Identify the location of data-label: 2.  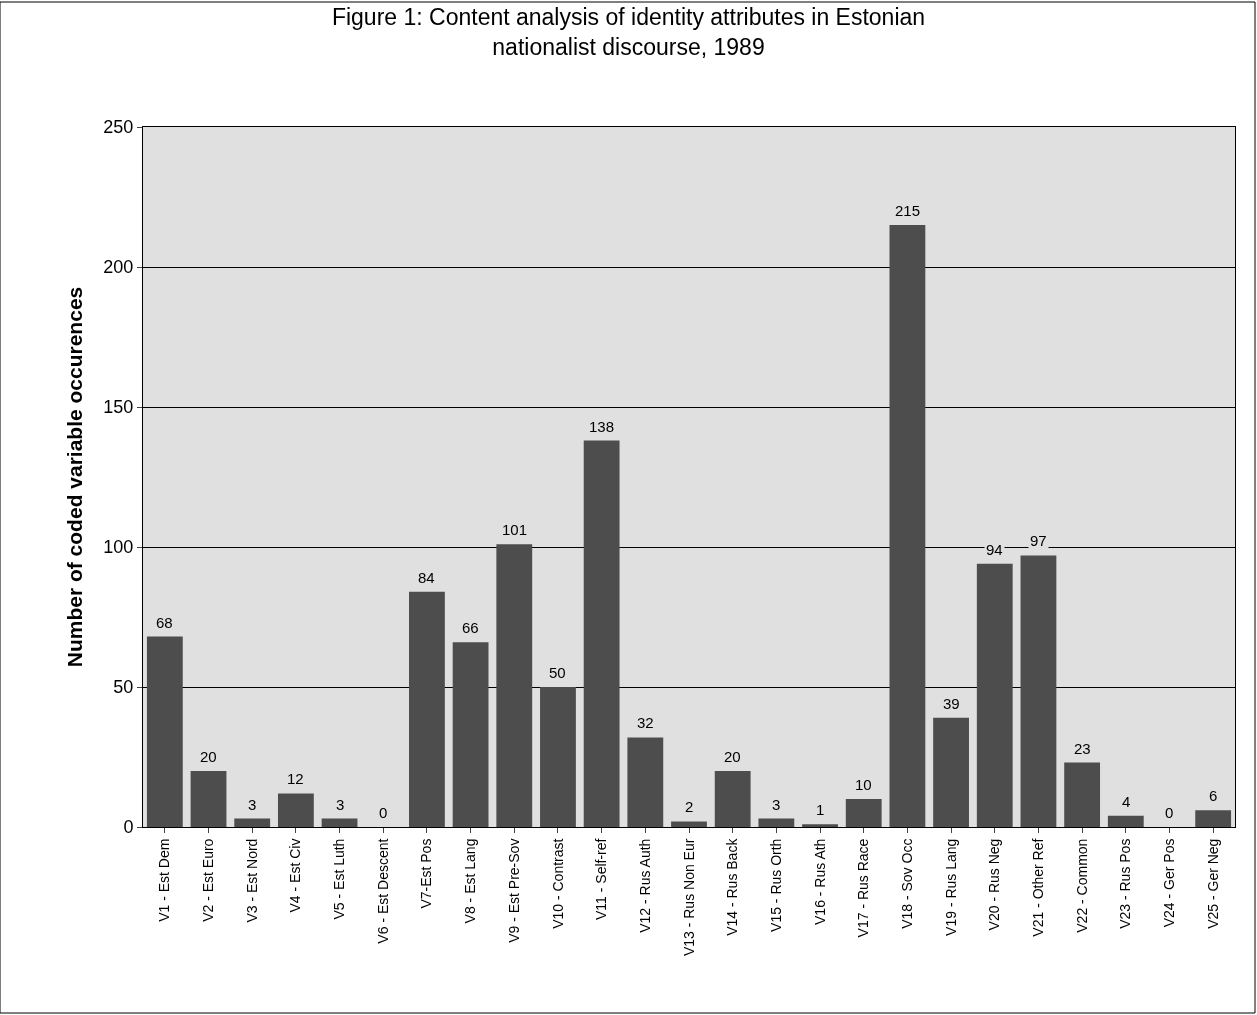
(689, 806).